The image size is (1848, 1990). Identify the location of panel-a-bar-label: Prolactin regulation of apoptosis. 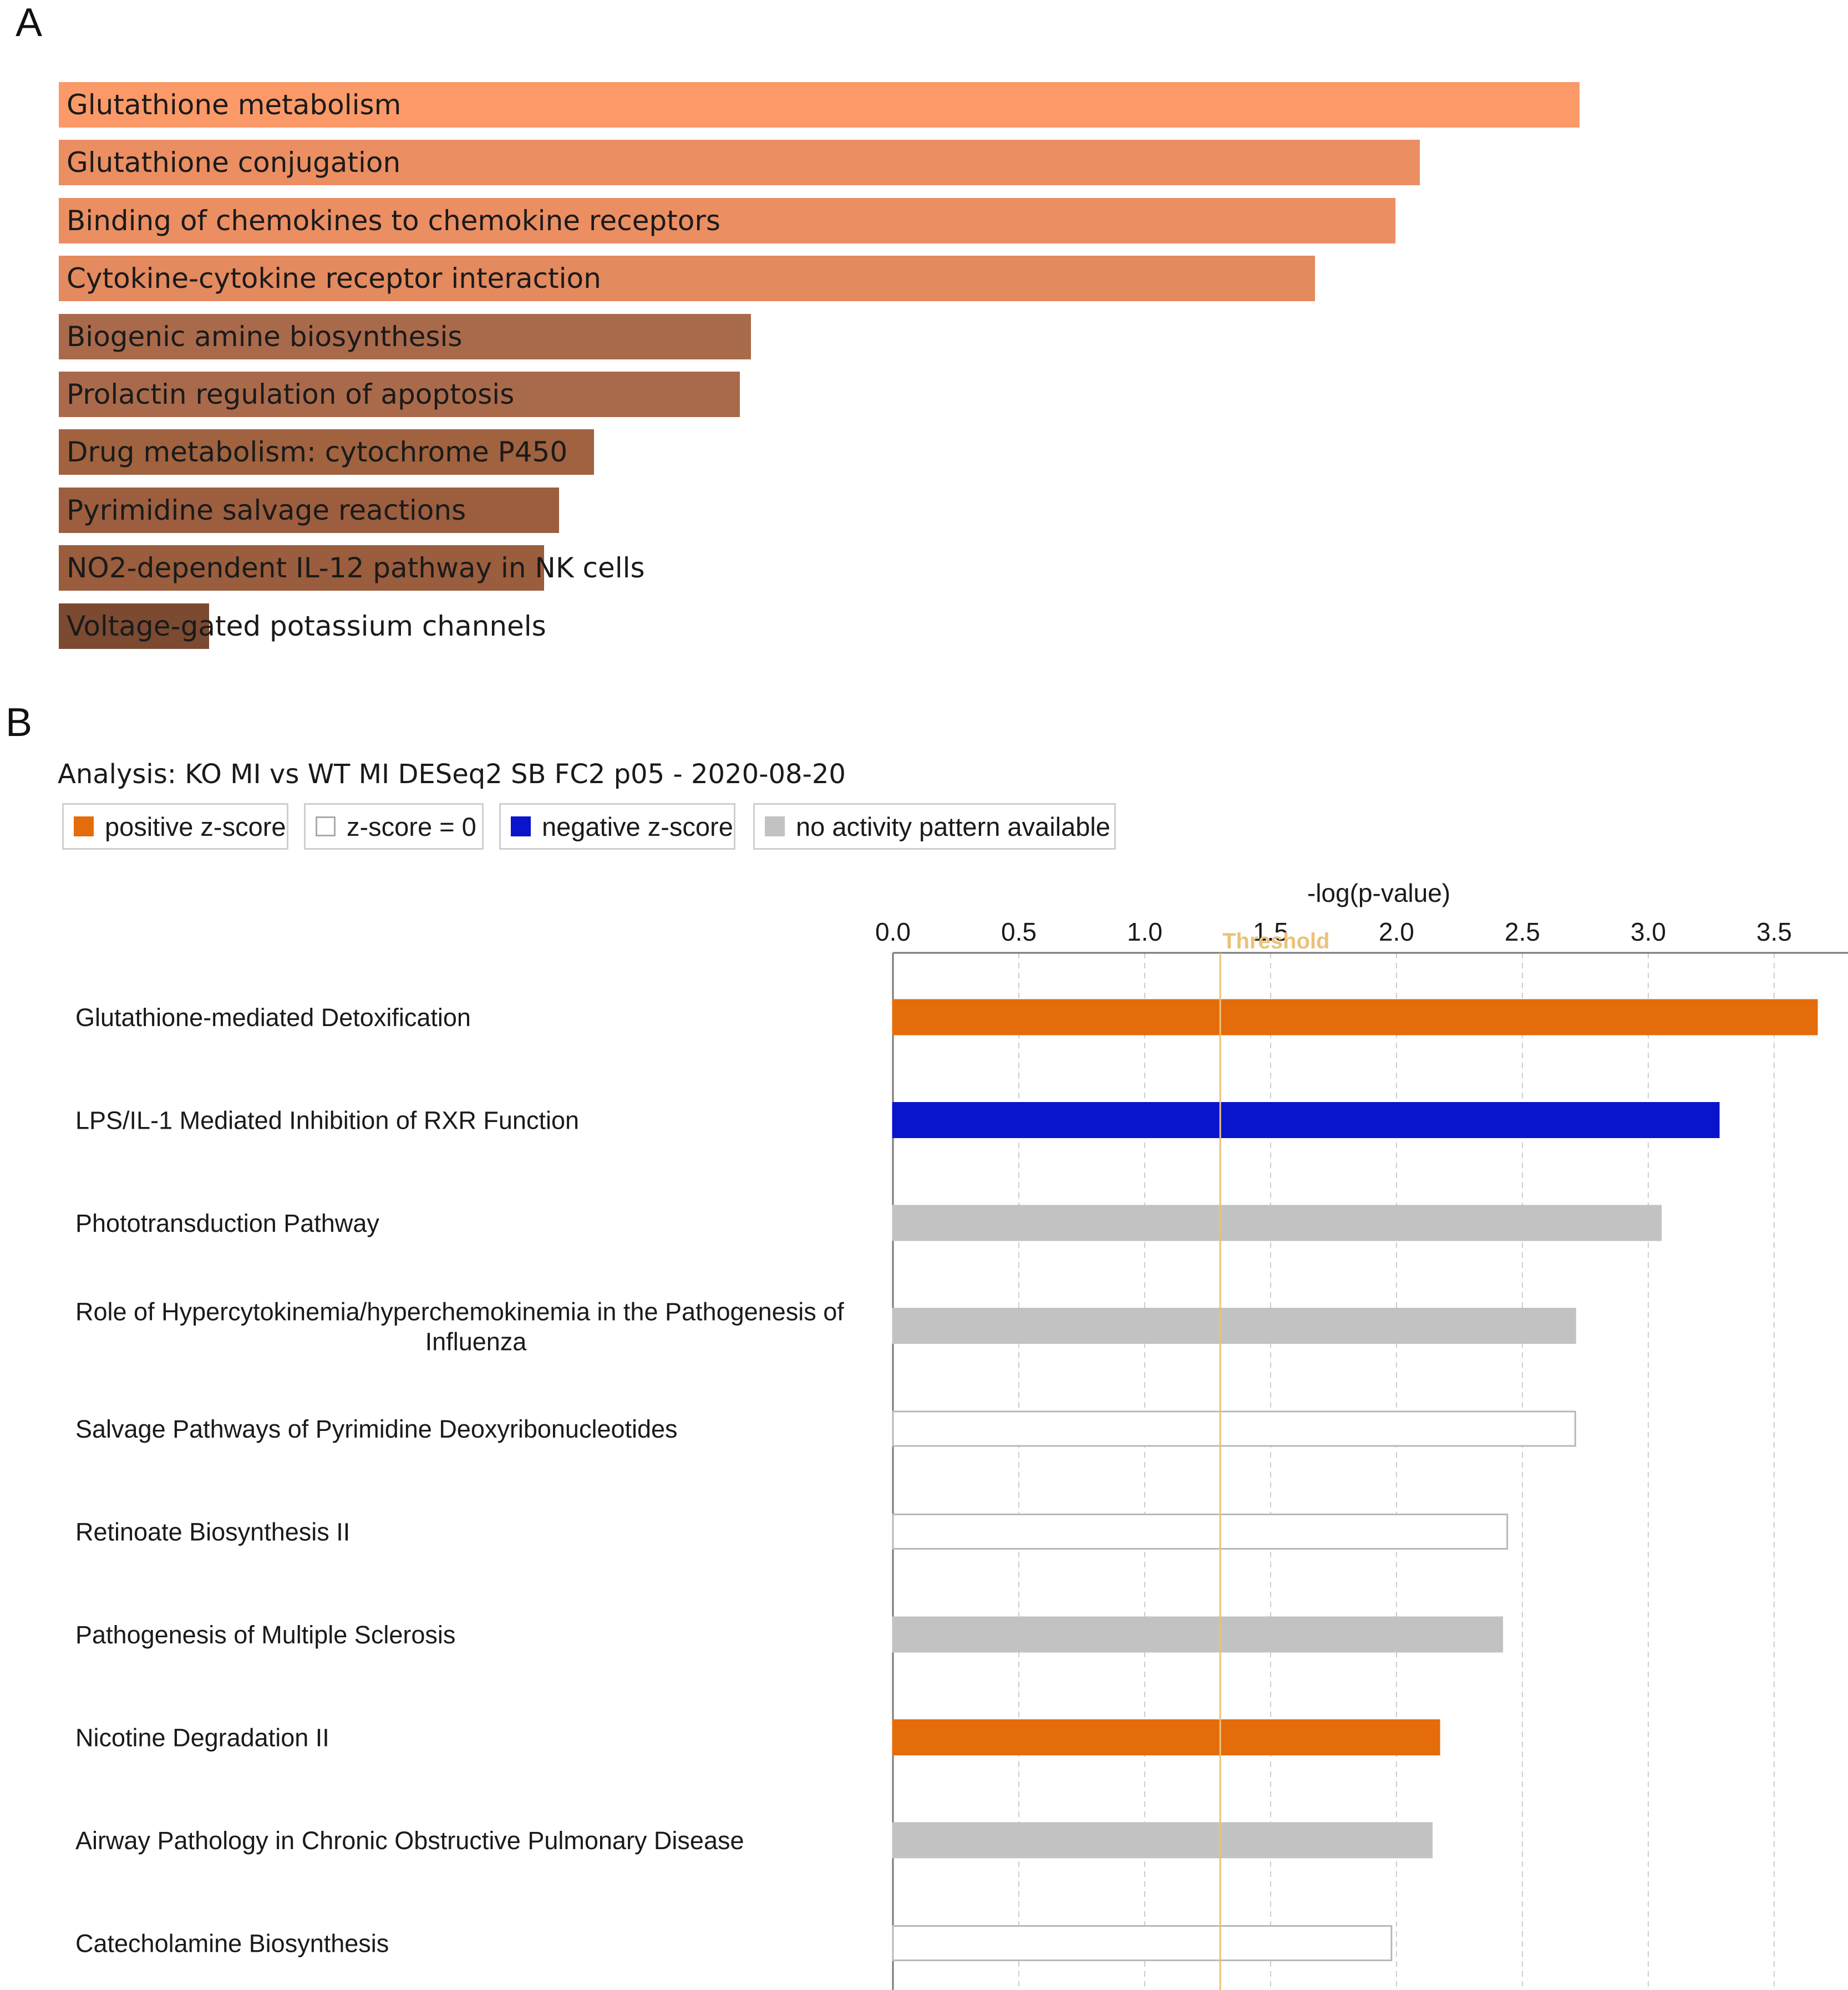
(291, 394).